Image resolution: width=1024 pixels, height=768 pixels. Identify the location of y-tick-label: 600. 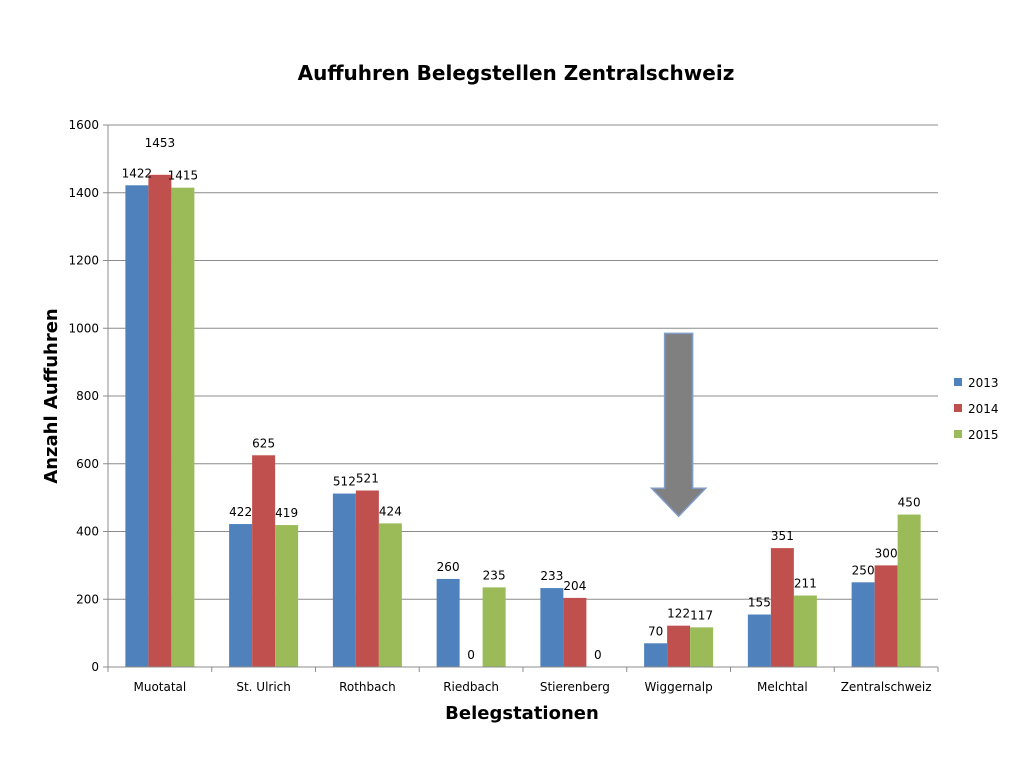
(87, 464).